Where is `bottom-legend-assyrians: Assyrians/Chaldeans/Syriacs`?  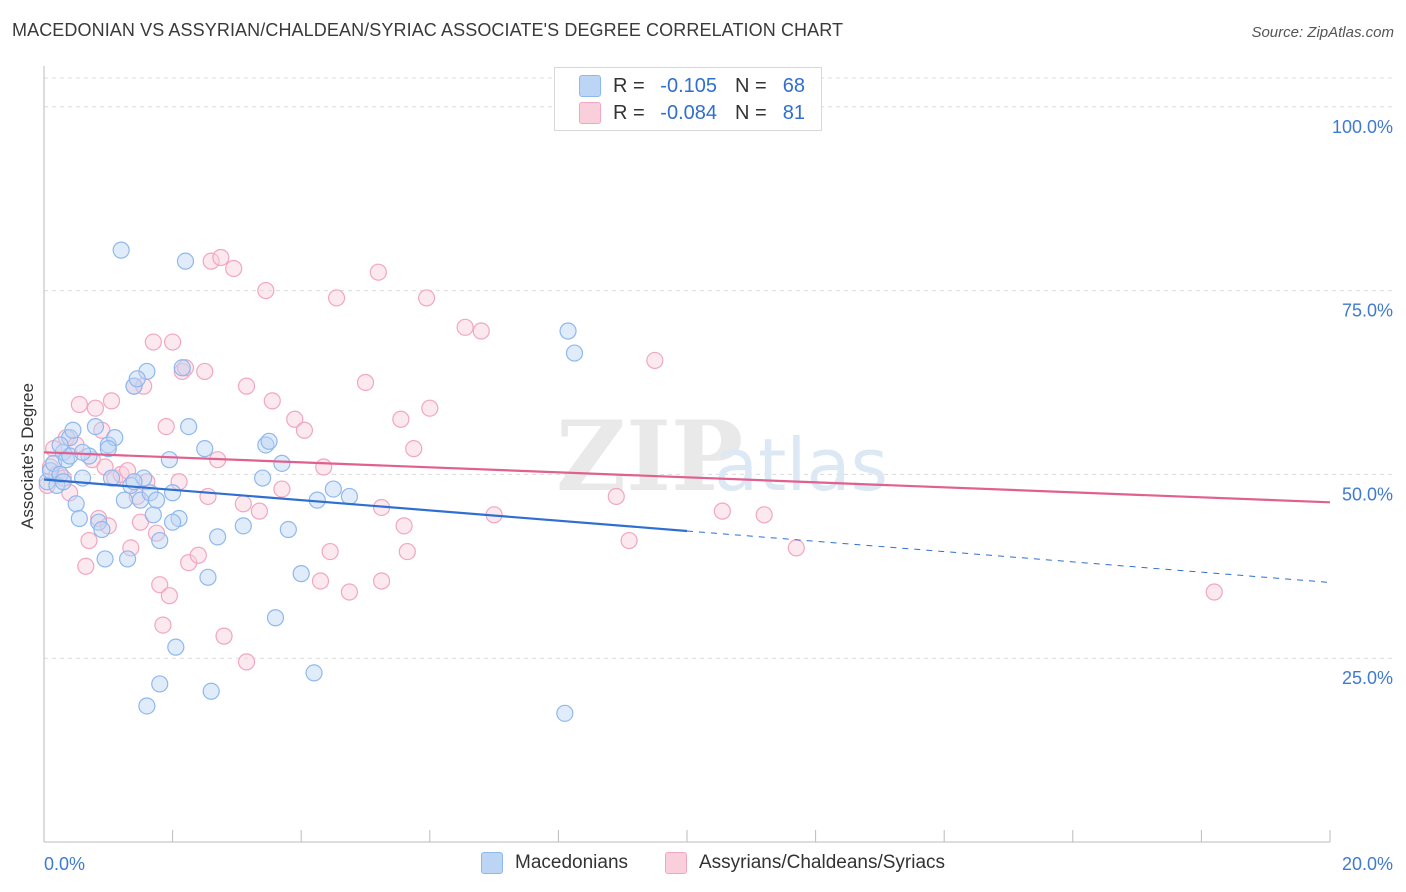 bottom-legend-assyrians: Assyrians/Chaldeans/Syriacs is located at coordinates (805, 863).